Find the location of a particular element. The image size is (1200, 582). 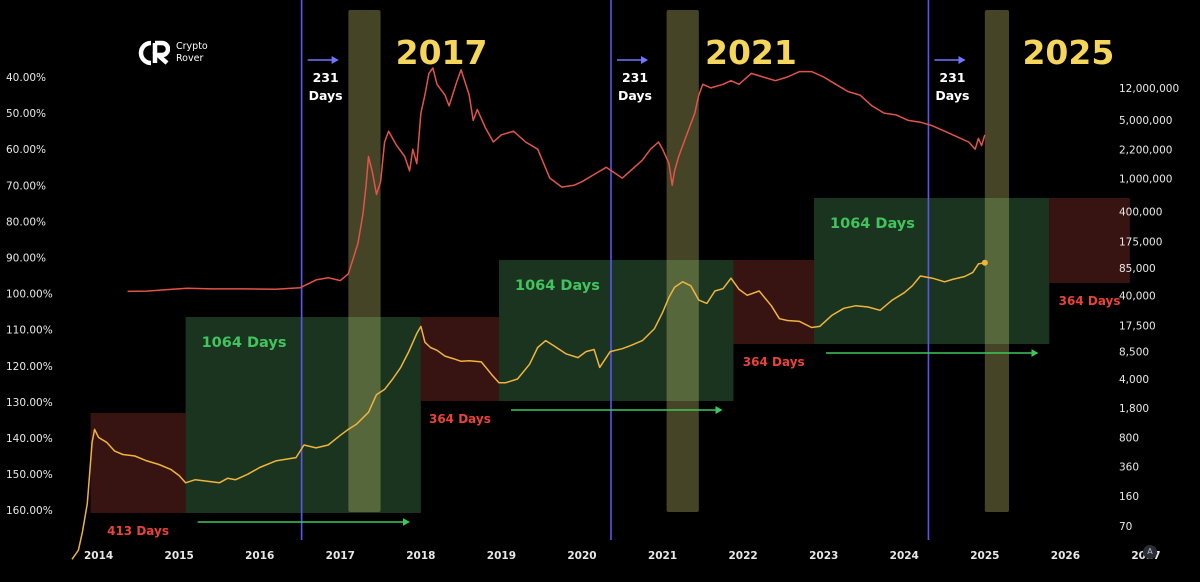

right-axis-tick: 800 is located at coordinates (1129, 438).